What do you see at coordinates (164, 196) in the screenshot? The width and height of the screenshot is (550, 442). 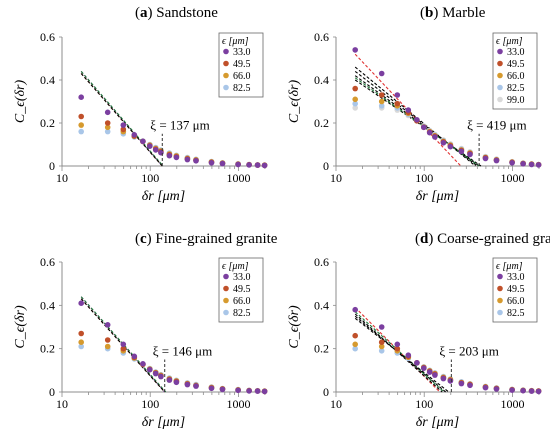 I see `x-axis-label: δr [μm]` at bounding box center [164, 196].